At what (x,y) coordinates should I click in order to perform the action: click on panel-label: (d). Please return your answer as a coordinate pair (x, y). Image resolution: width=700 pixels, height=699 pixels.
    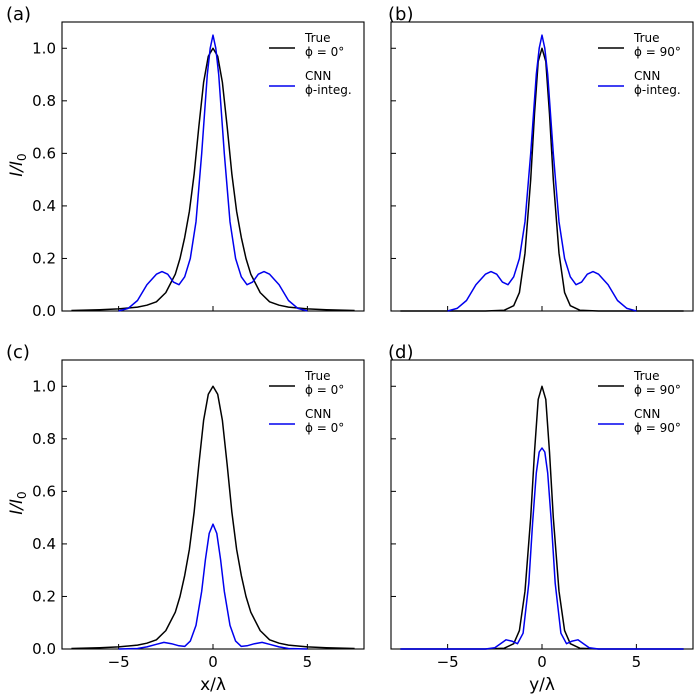
    Looking at the image, I should click on (400, 352).